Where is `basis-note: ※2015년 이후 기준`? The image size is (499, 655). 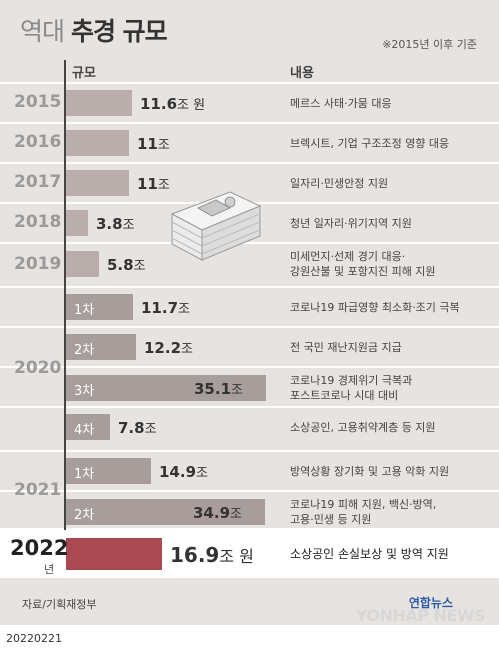 basis-note: ※2015년 이후 기준 is located at coordinates (429, 44).